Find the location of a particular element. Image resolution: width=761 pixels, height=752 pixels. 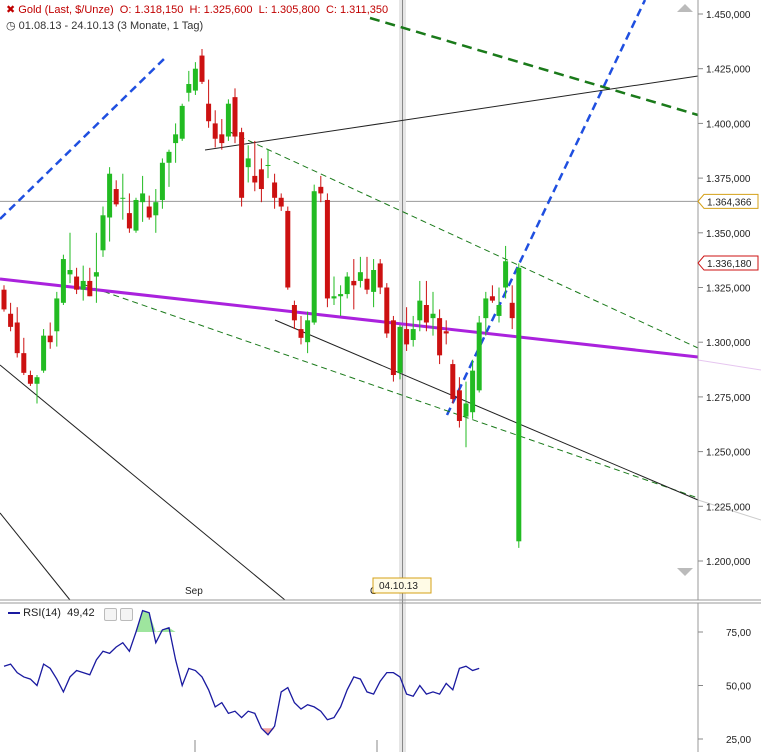

high-value: H: 1.325,600 is located at coordinates (221, 10).